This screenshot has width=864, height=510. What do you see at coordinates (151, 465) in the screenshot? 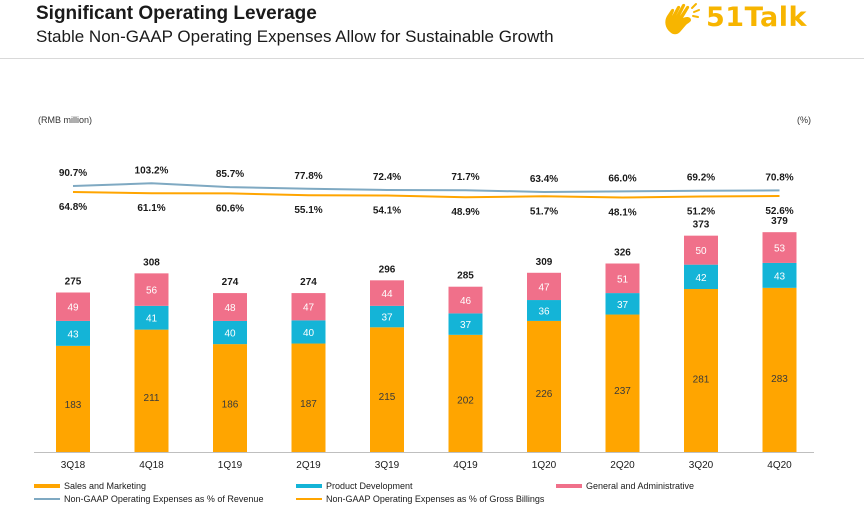
I see `x-tick-label: 4Q18` at bounding box center [151, 465].